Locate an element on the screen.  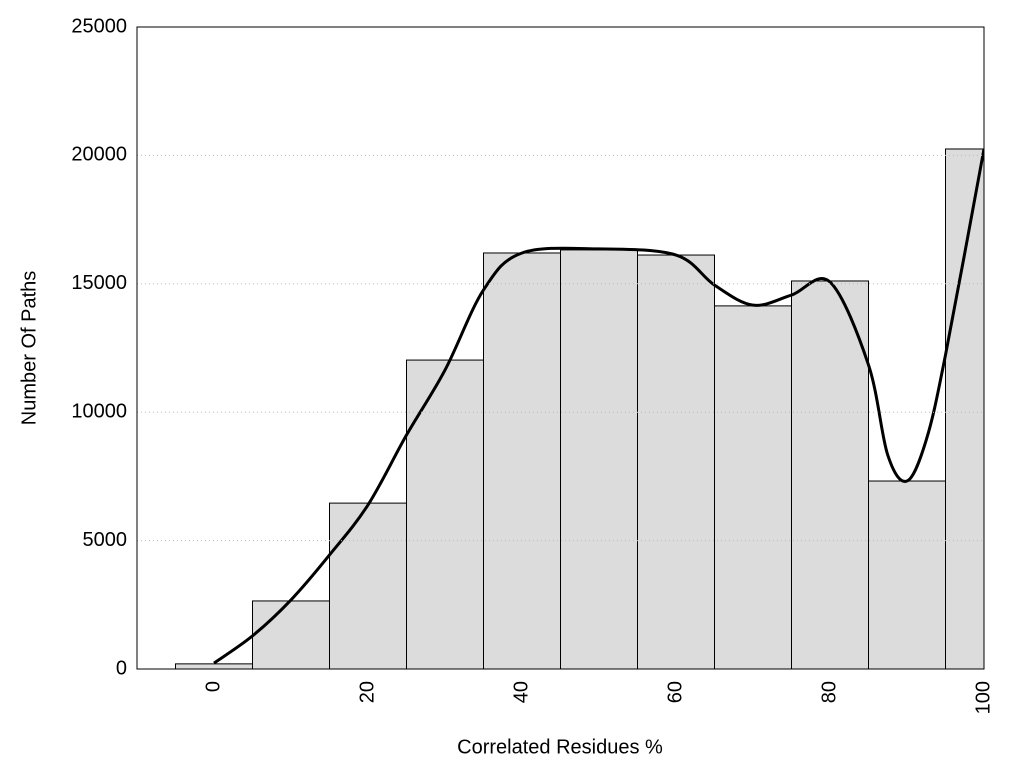
y-tick-label: 25000 is located at coordinates (99, 26).